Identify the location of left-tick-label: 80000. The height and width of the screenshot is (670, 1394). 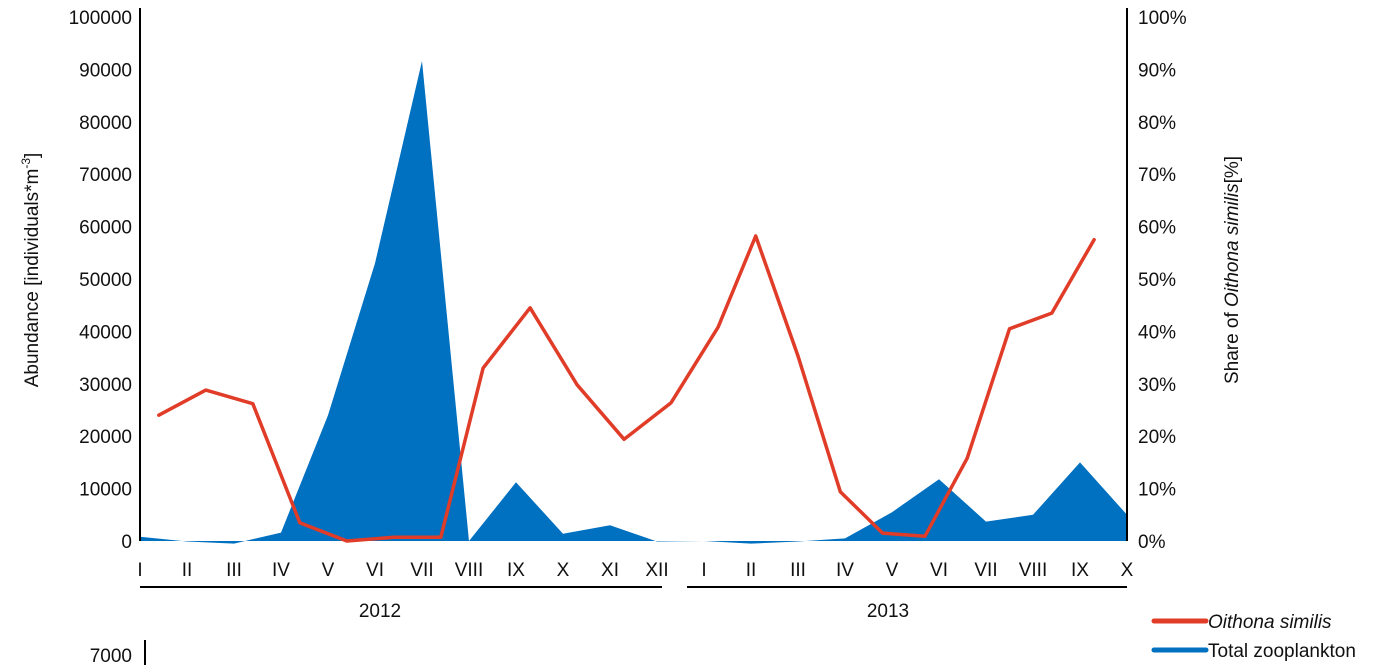
(105, 123).